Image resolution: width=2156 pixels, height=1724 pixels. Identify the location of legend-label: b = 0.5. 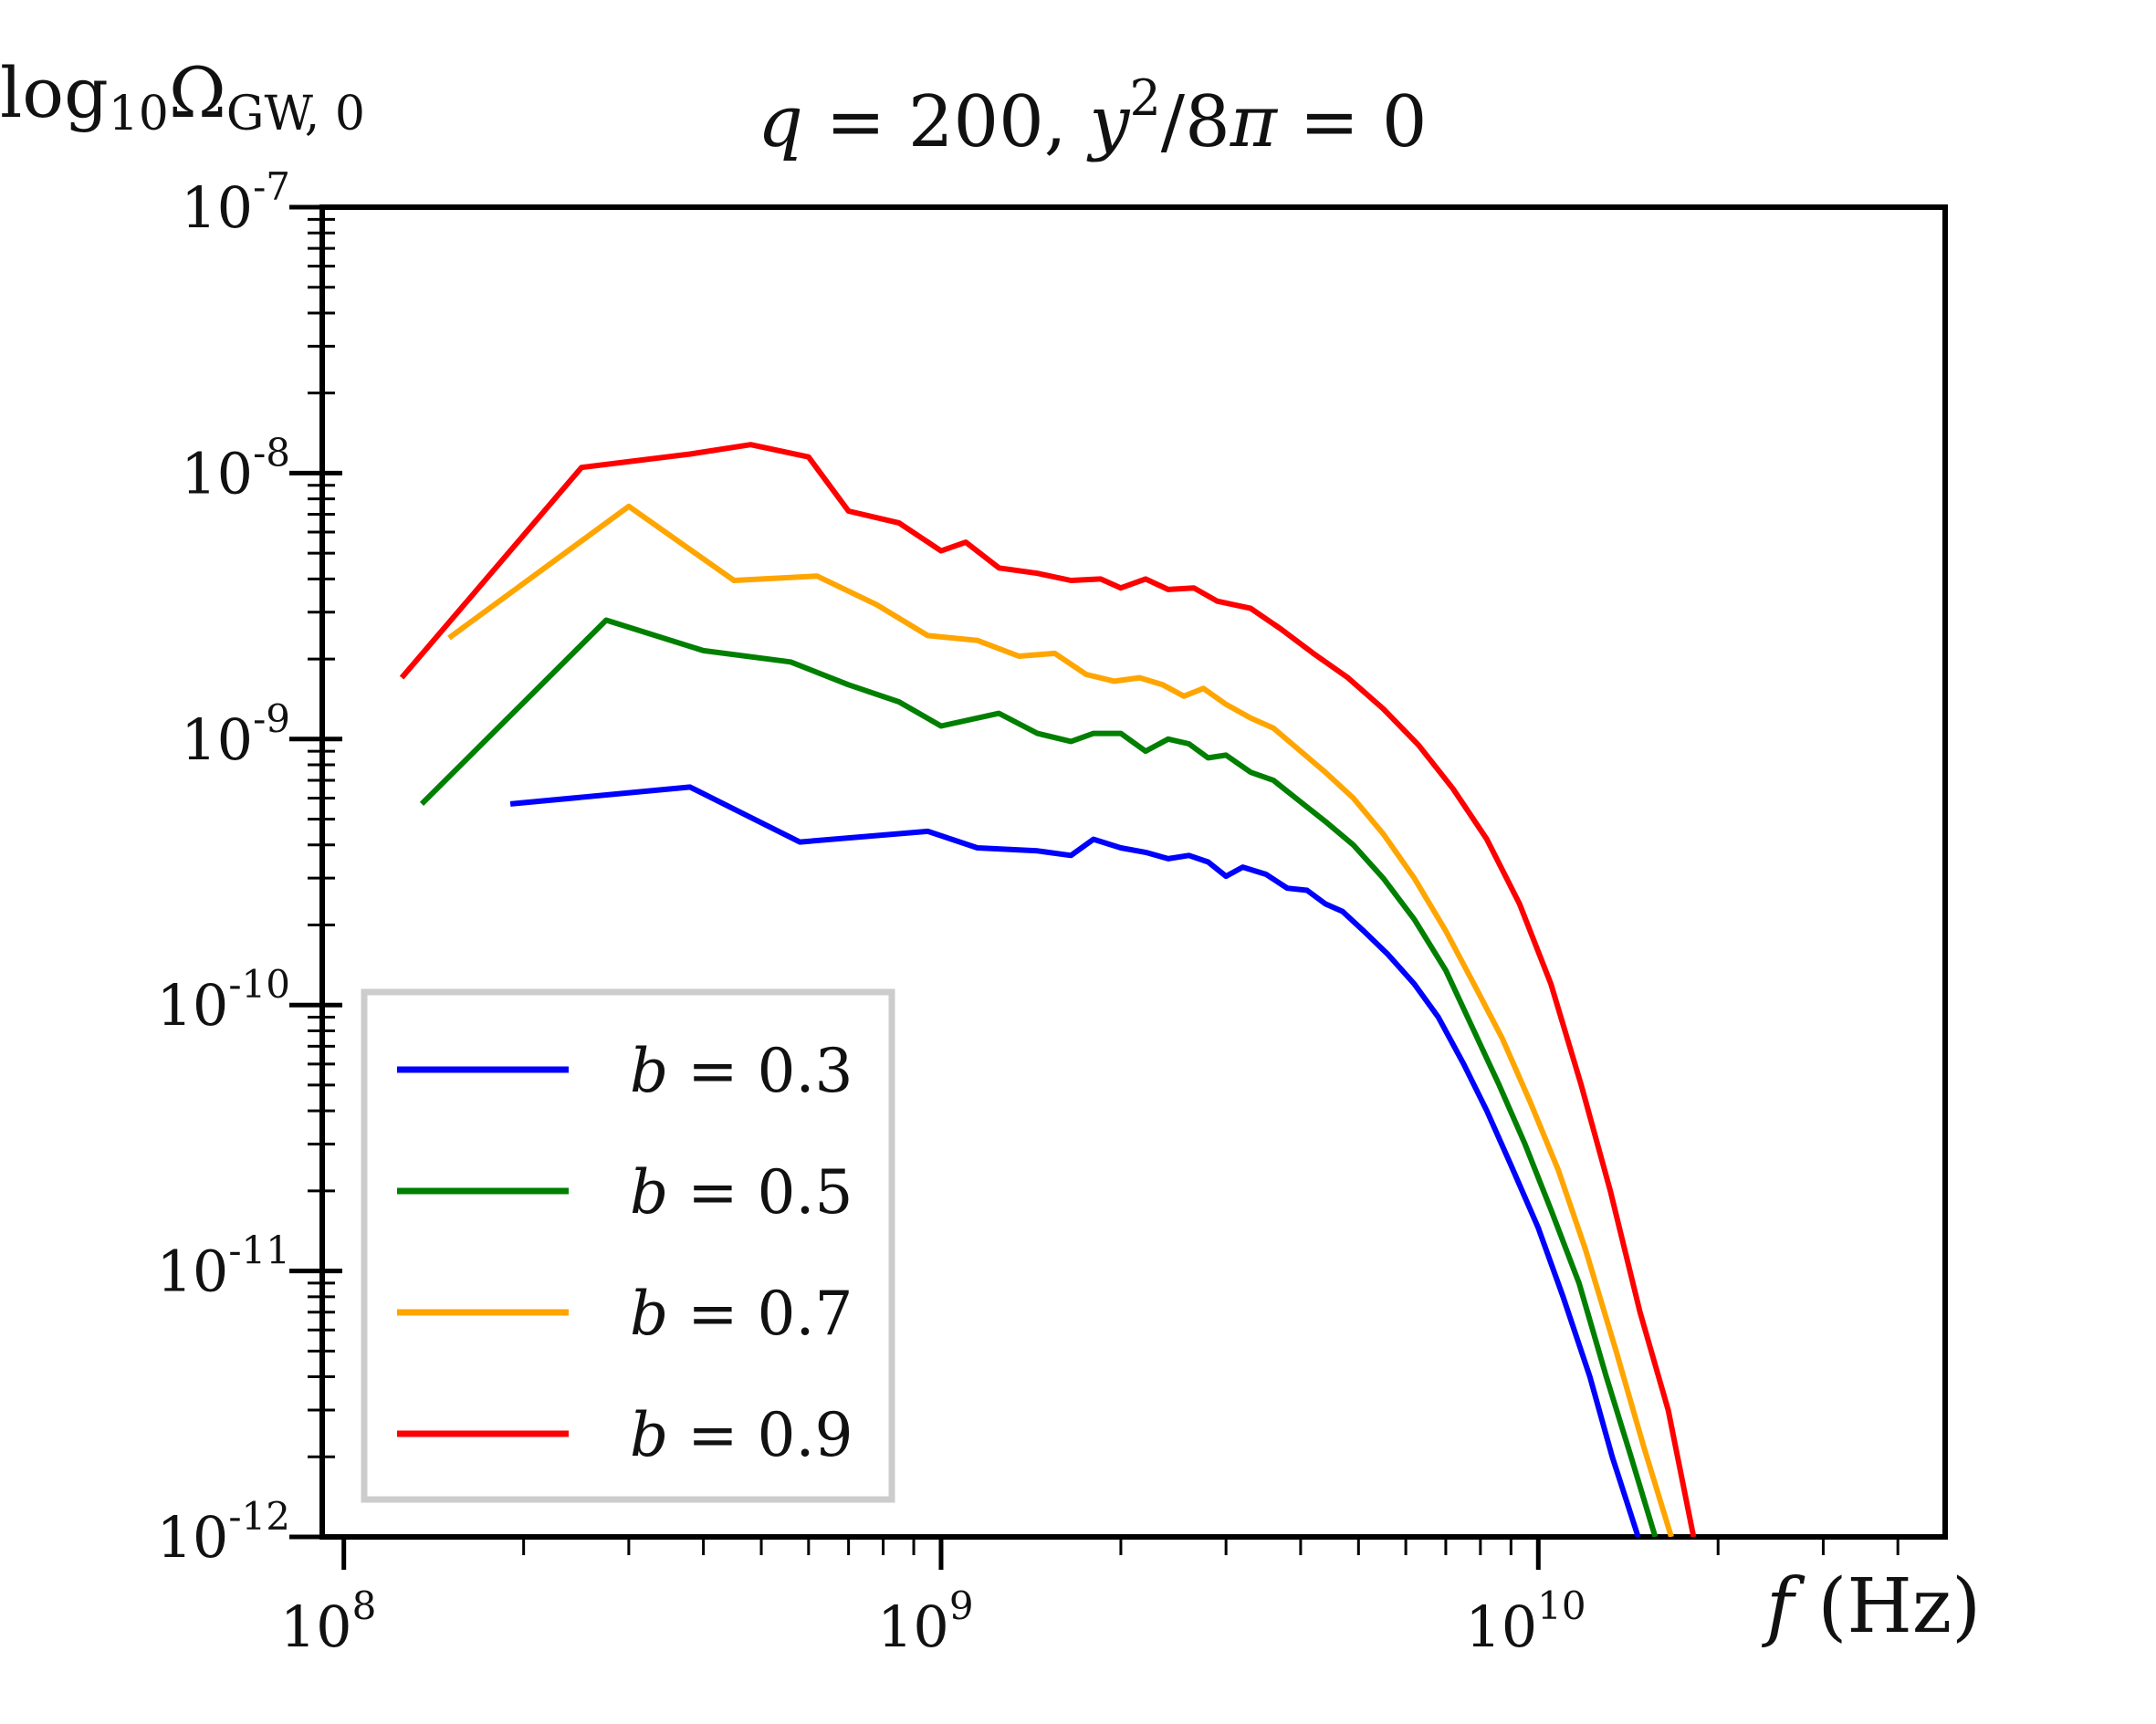
(742, 1192).